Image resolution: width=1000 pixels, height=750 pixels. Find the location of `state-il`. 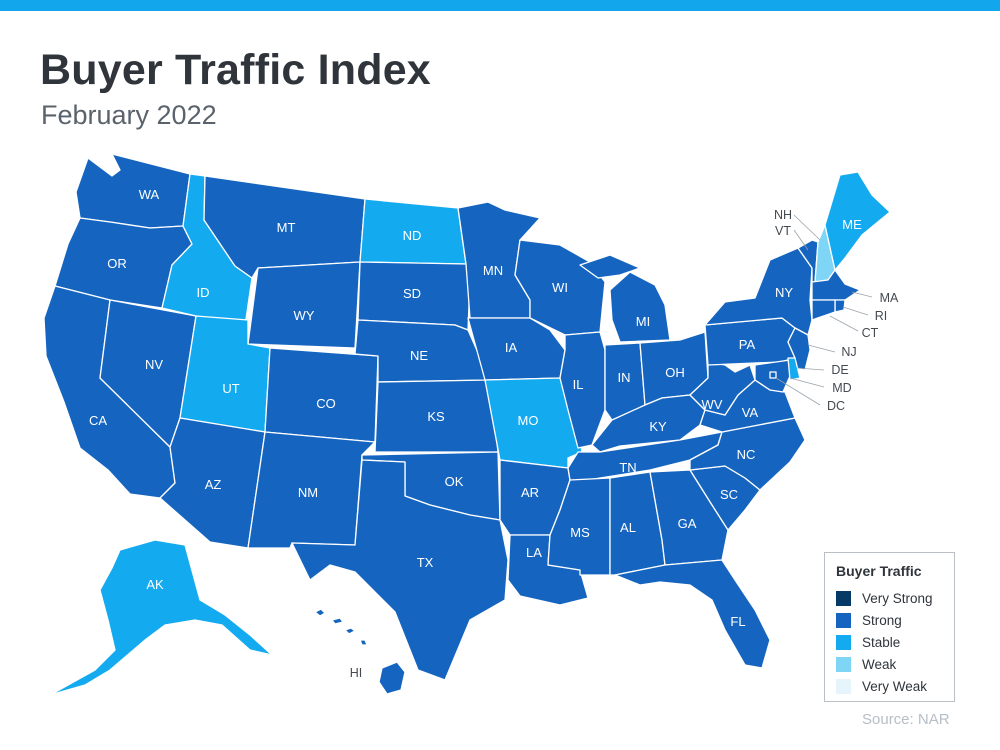

state-il is located at coordinates (582, 390).